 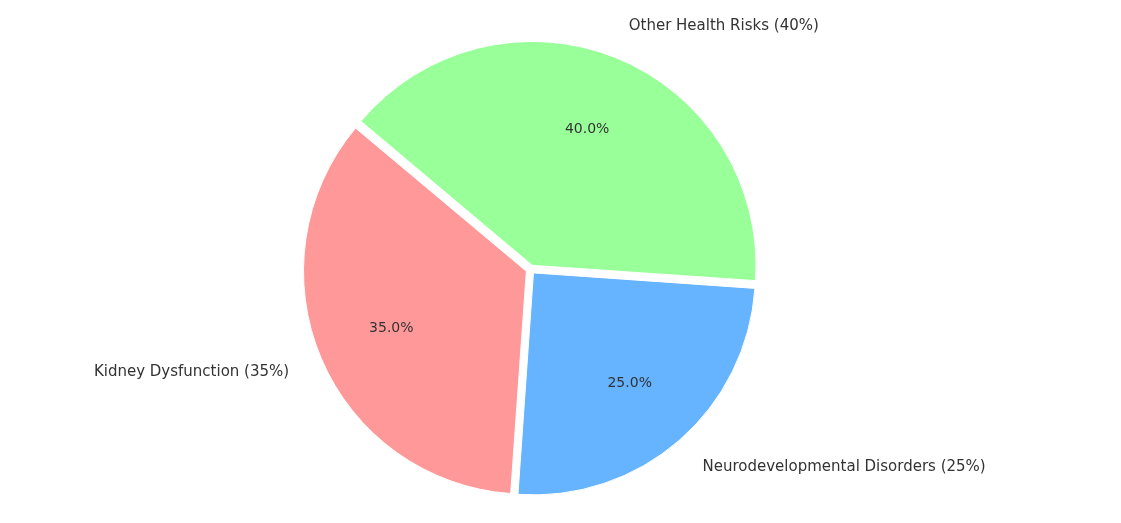 What do you see at coordinates (844, 466) in the screenshot?
I see `slice-label: Neurodevelopmental Disorders (25%)` at bounding box center [844, 466].